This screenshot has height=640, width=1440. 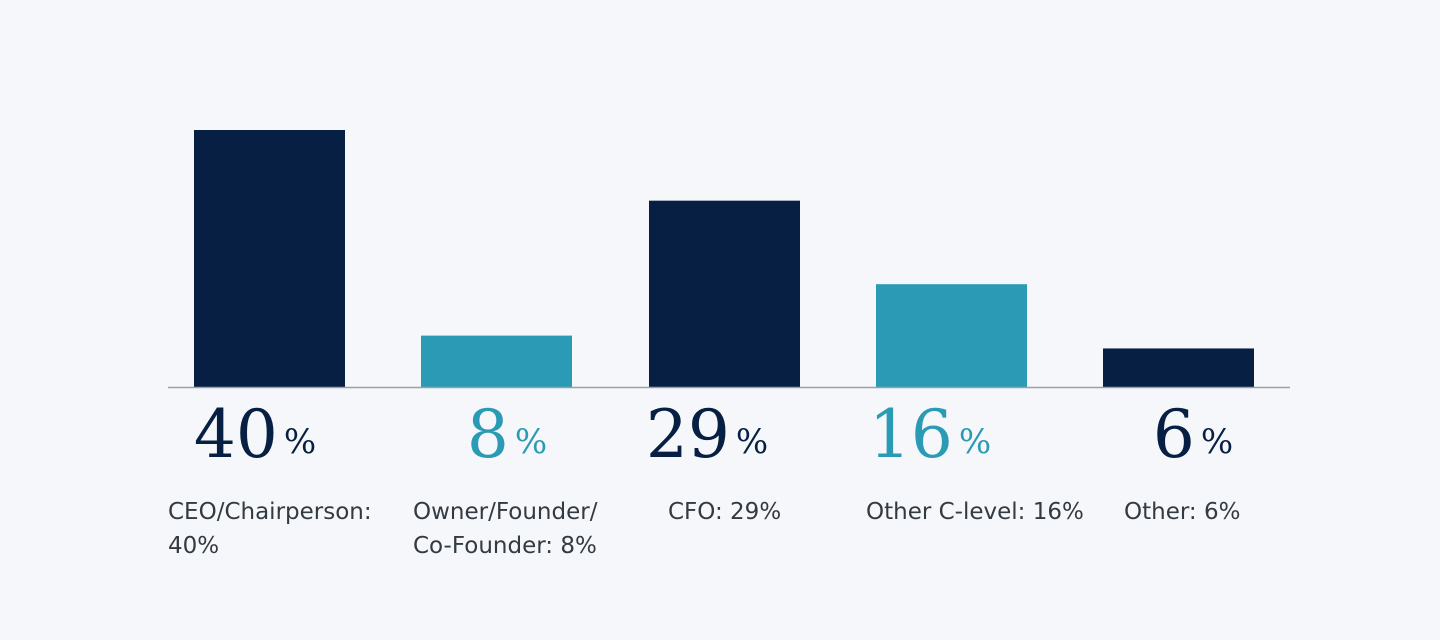 I want to click on data-label-0: 40%, so click(x=255, y=434).